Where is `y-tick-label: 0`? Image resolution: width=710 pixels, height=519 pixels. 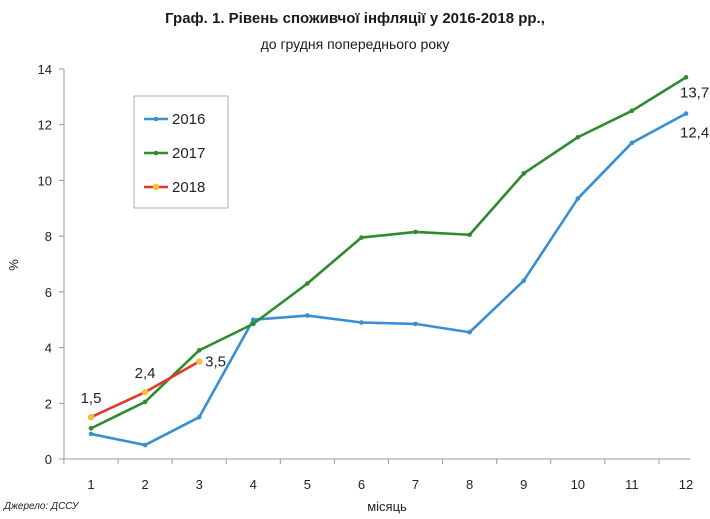
y-tick-label: 0 is located at coordinates (48, 459).